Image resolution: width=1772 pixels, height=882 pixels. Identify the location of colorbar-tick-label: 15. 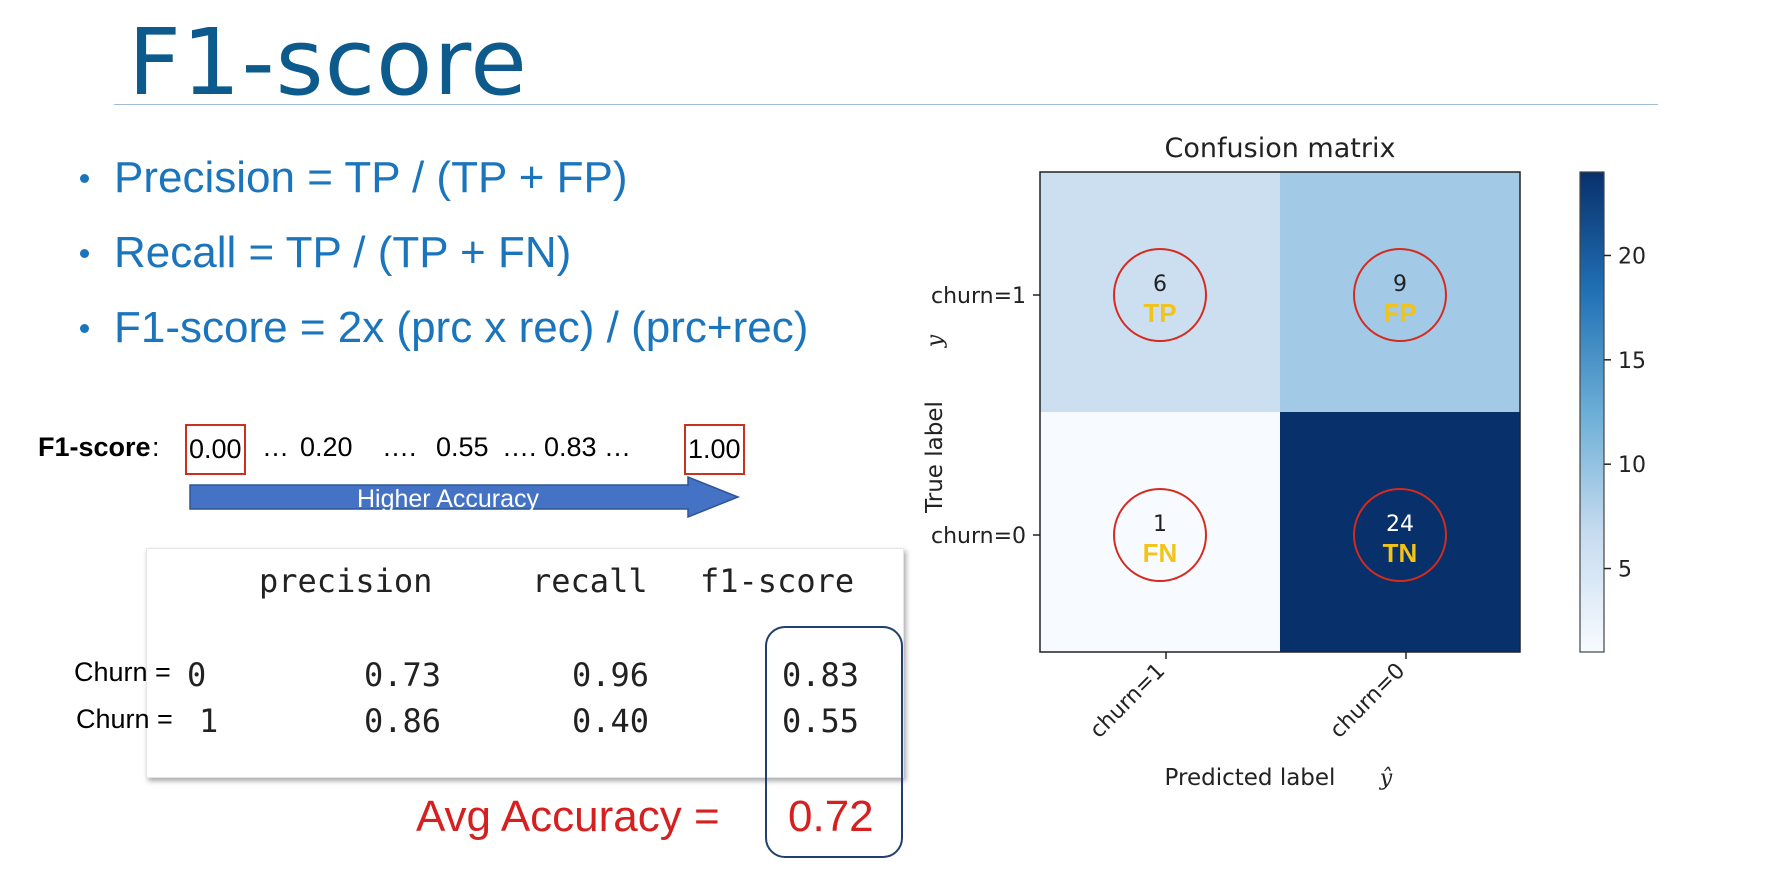
(1632, 361).